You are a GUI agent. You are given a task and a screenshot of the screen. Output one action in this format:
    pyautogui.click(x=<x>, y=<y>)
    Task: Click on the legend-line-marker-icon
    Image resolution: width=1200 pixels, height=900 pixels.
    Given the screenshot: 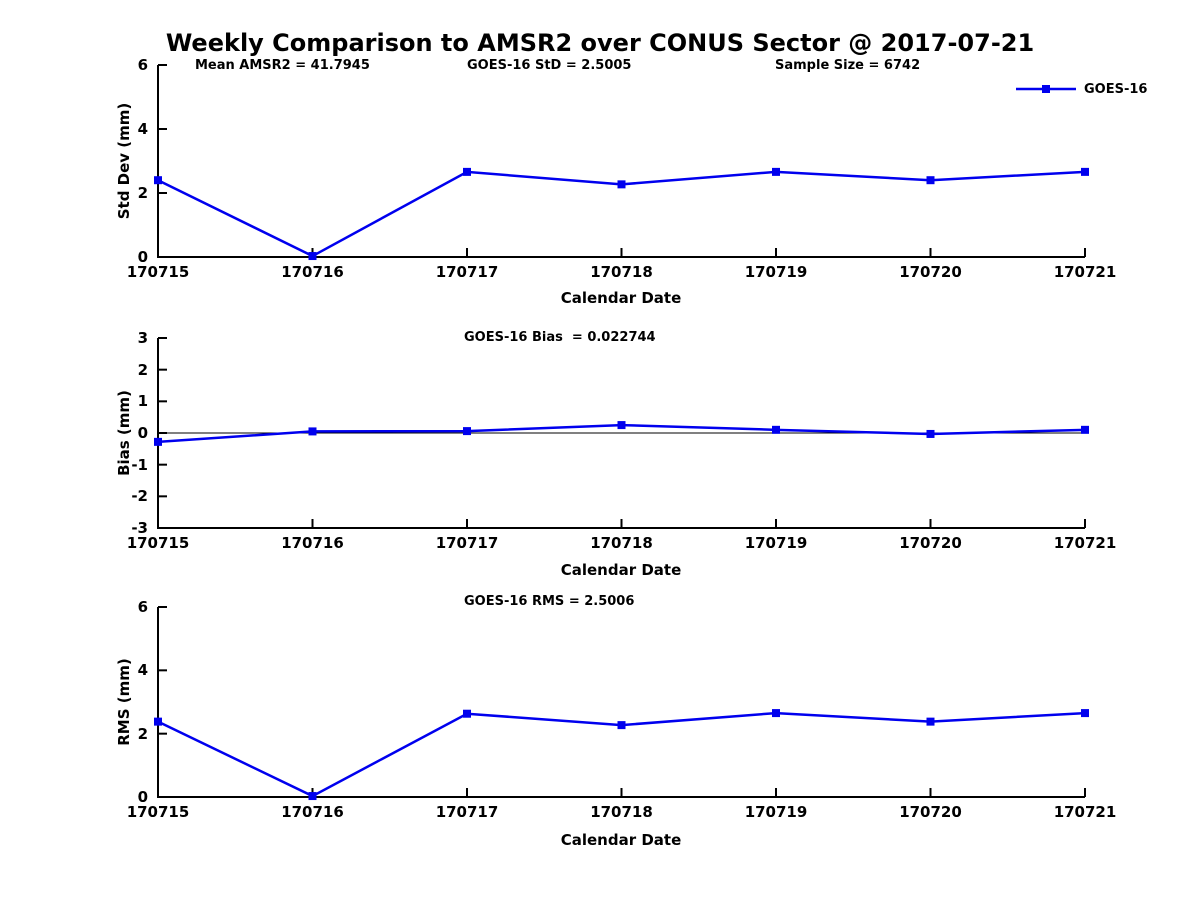 What is the action you would take?
    pyautogui.click(x=1046, y=89)
    